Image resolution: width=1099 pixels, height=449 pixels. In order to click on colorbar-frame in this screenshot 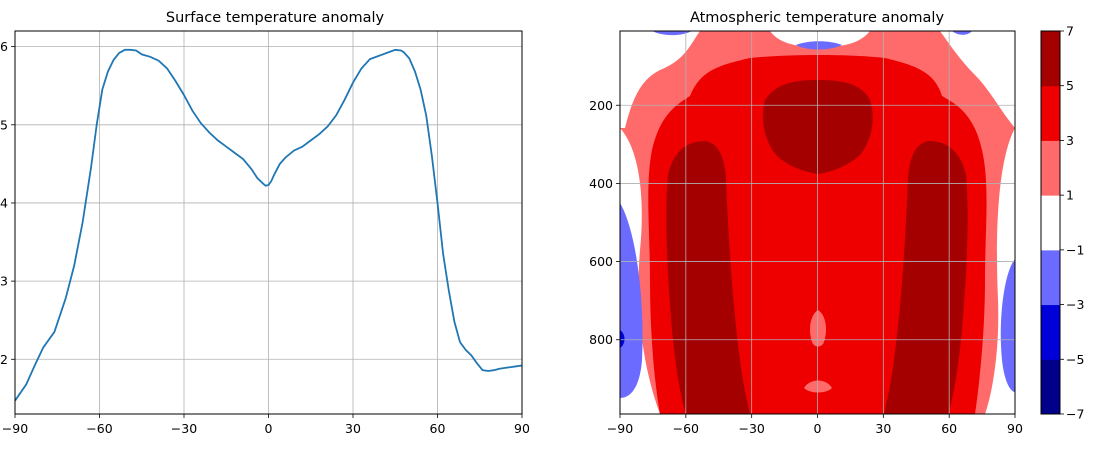, I will do `click(1050, 222)`.